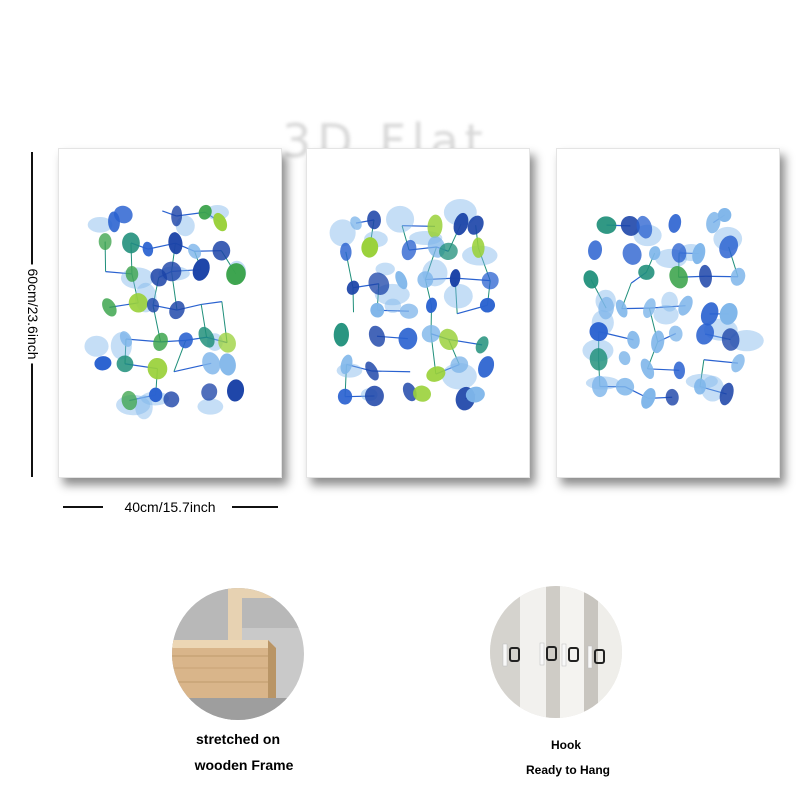 This screenshot has width=800, height=800. Describe the element at coordinates (673, 308) in the screenshot. I see `artwork-right` at that location.